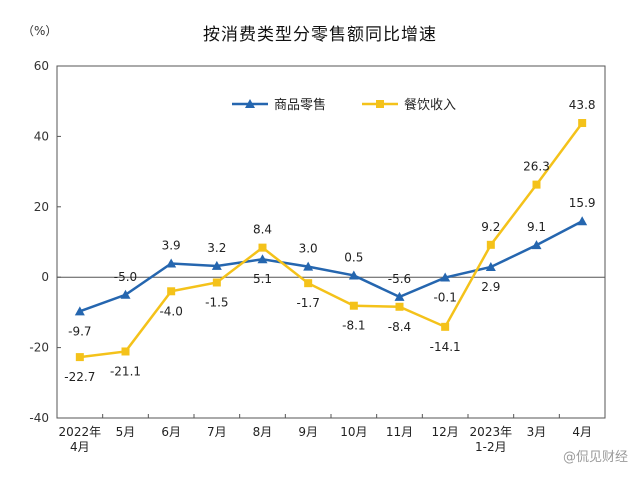 The width and height of the screenshot is (640, 479). What do you see at coordinates (125, 371) in the screenshot?
I see `data-label: -21.1` at bounding box center [125, 371].